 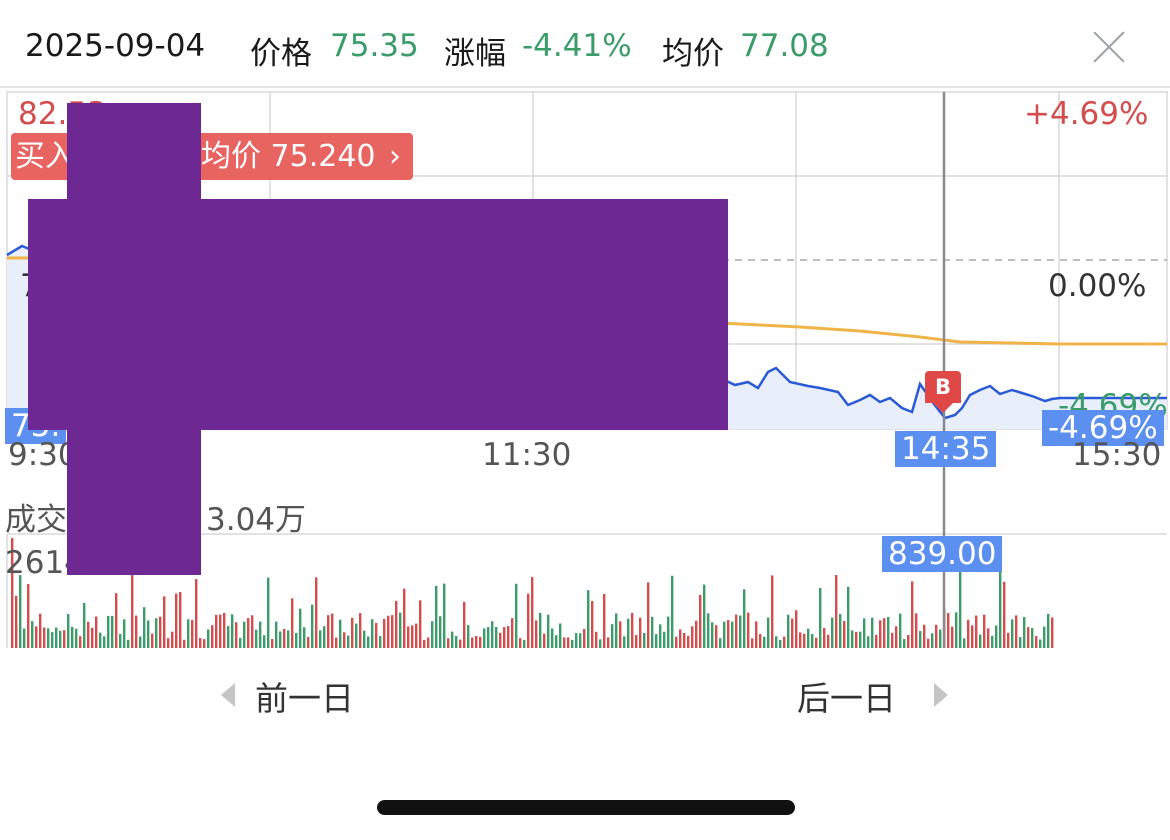 I want to click on date-label: 2025-09-04, so click(x=115, y=46).